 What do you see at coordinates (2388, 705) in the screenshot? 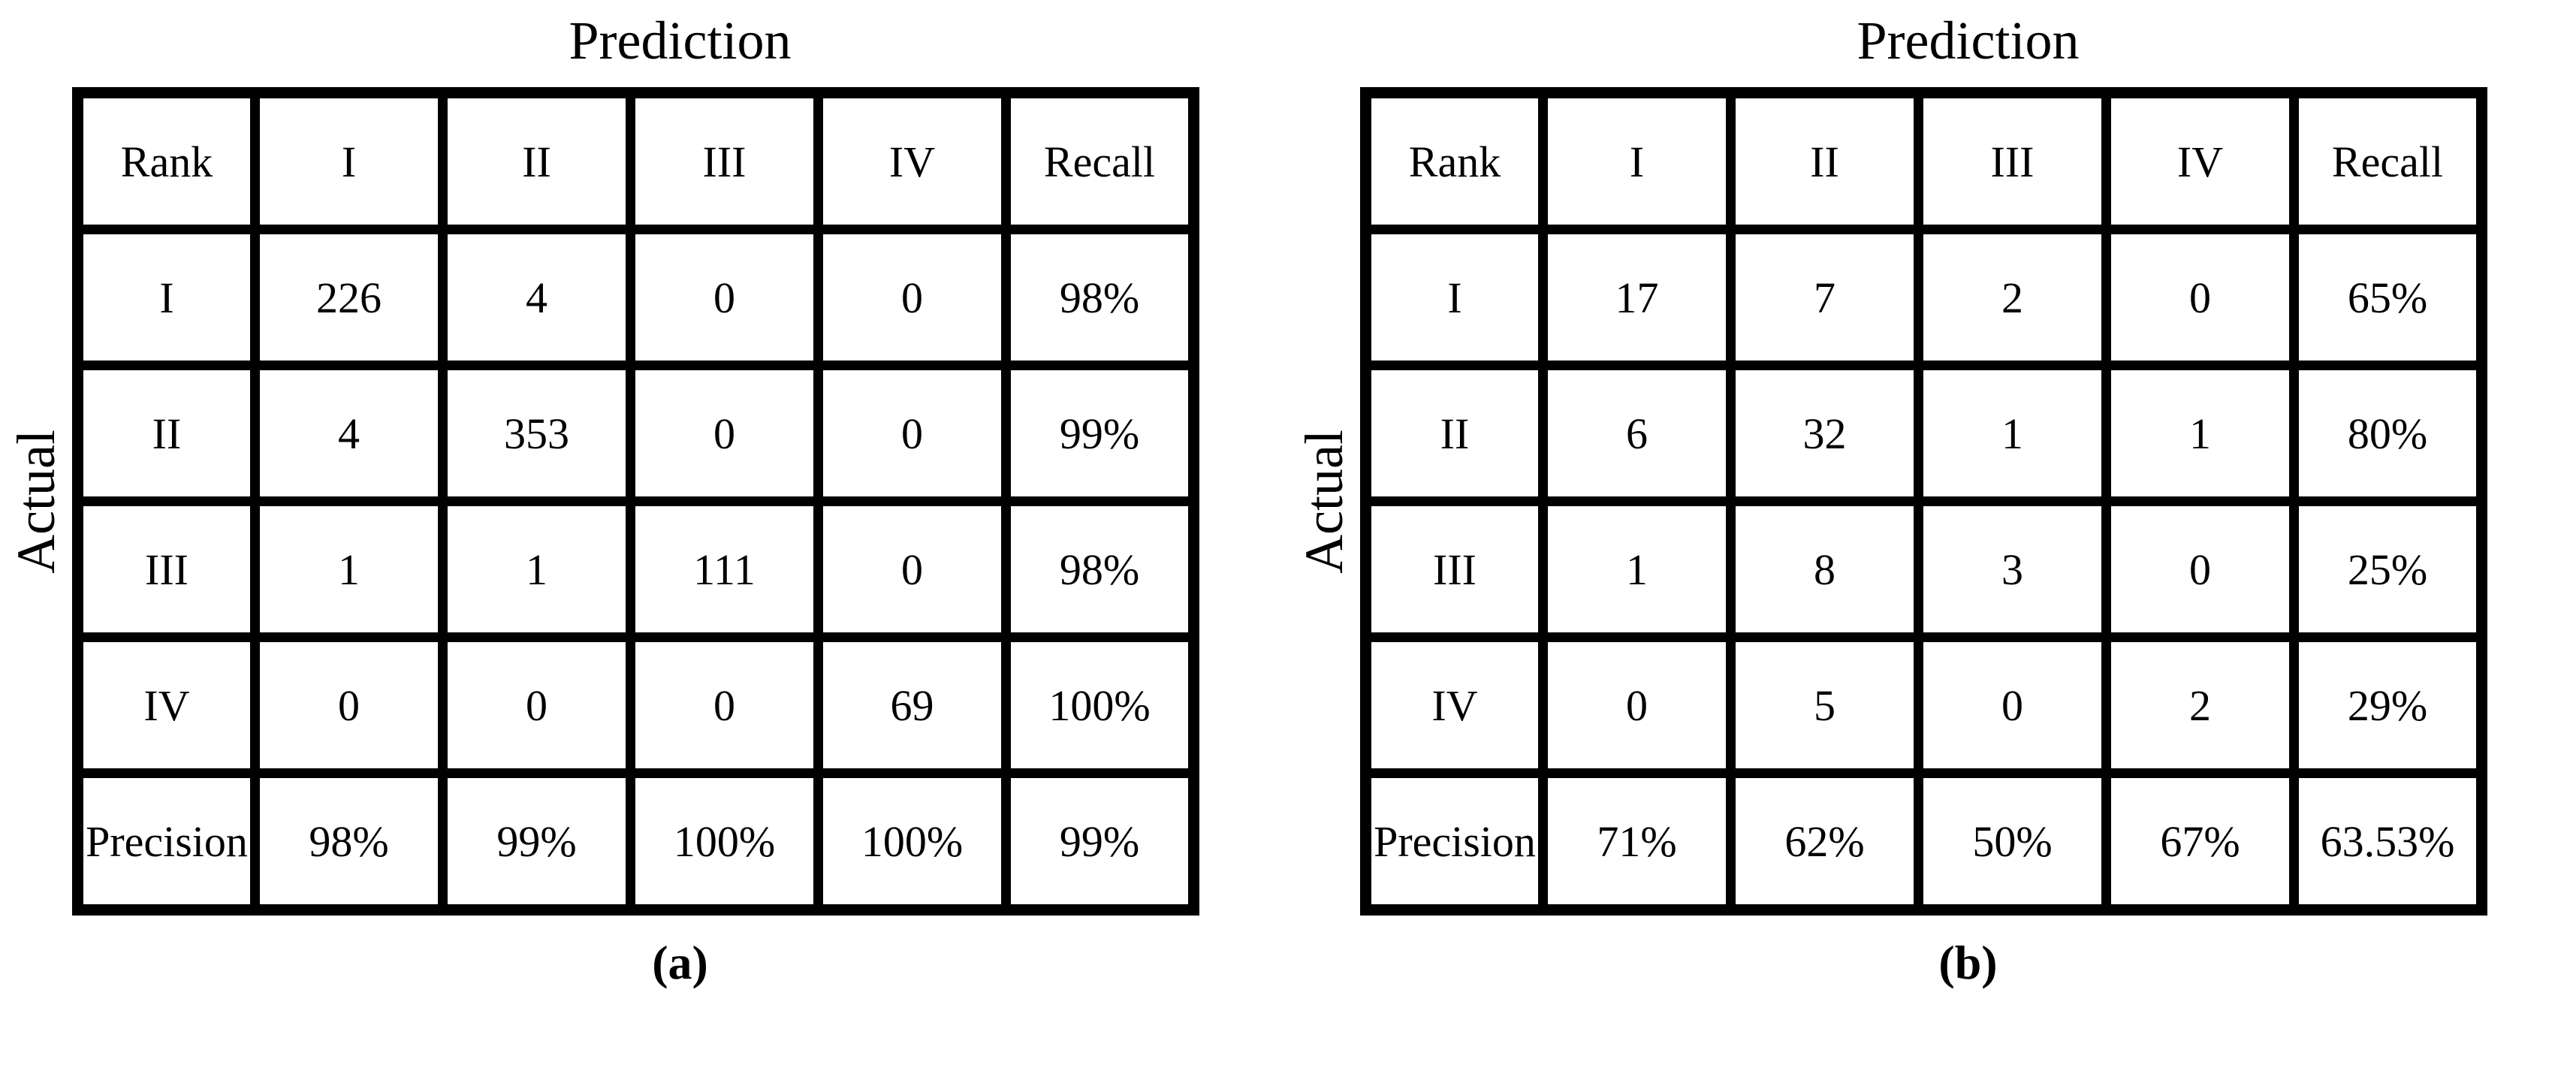
I see `recall-cell: 29%` at bounding box center [2388, 705].